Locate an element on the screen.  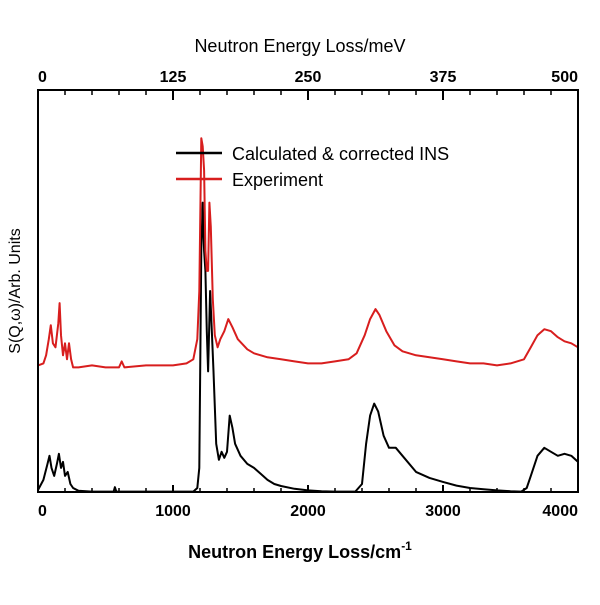
x-tick-label: 1000 is located at coordinates (173, 511).